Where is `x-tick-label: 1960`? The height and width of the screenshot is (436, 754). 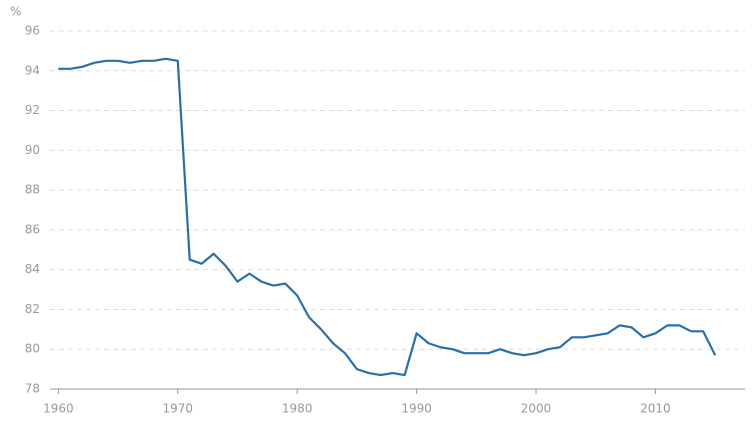
x-tick-label: 1960 is located at coordinates (58, 409).